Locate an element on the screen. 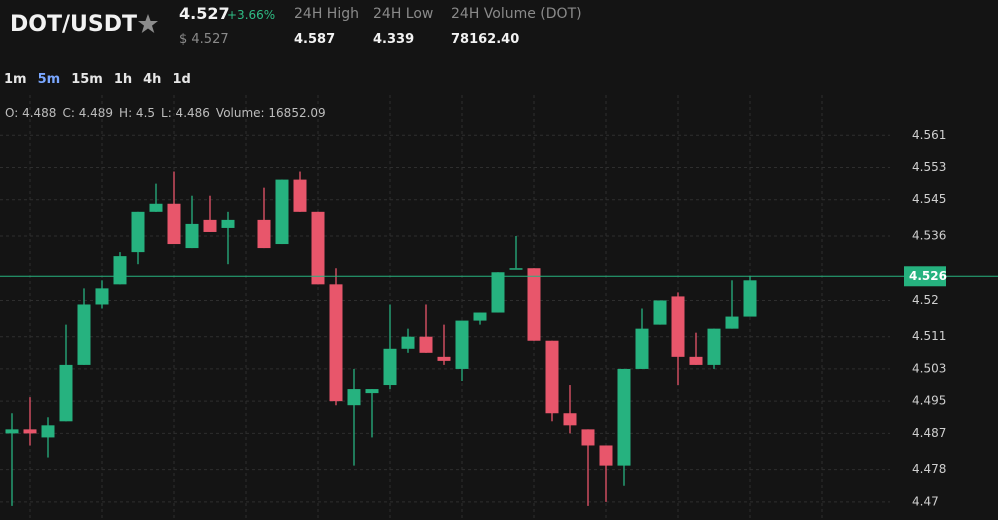 The width and height of the screenshot is (998, 520). stat-label: 24H High is located at coordinates (326, 14).